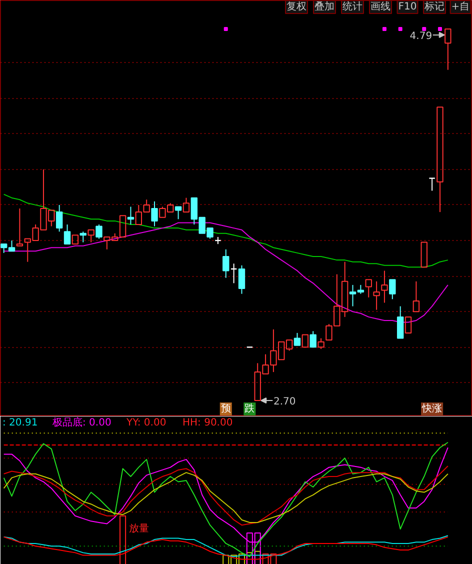  What do you see at coordinates (249, 408) in the screenshot?
I see `annotation: 跌` at bounding box center [249, 408].